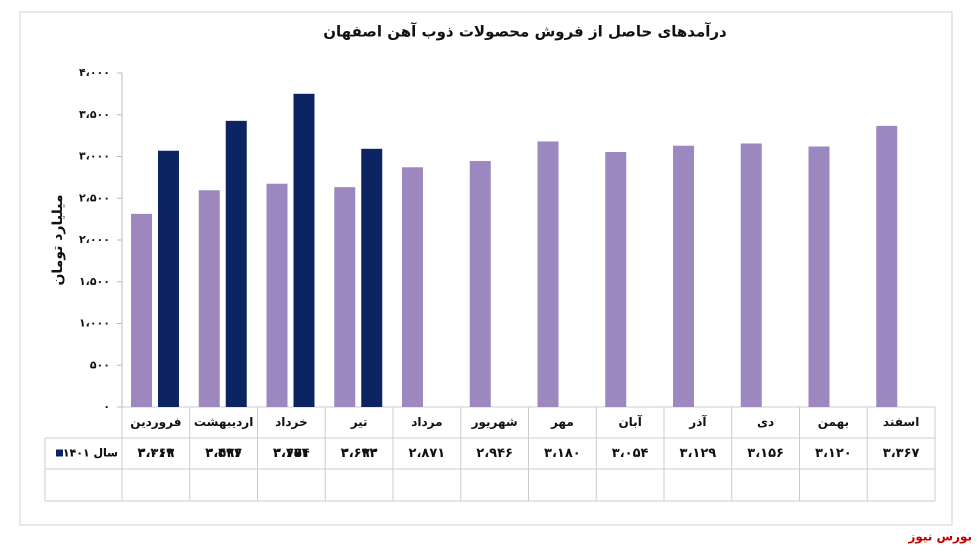 This screenshot has height=552, width=979. I want to click on y-tick-label: ۳،۰۰۰, so click(94, 156).